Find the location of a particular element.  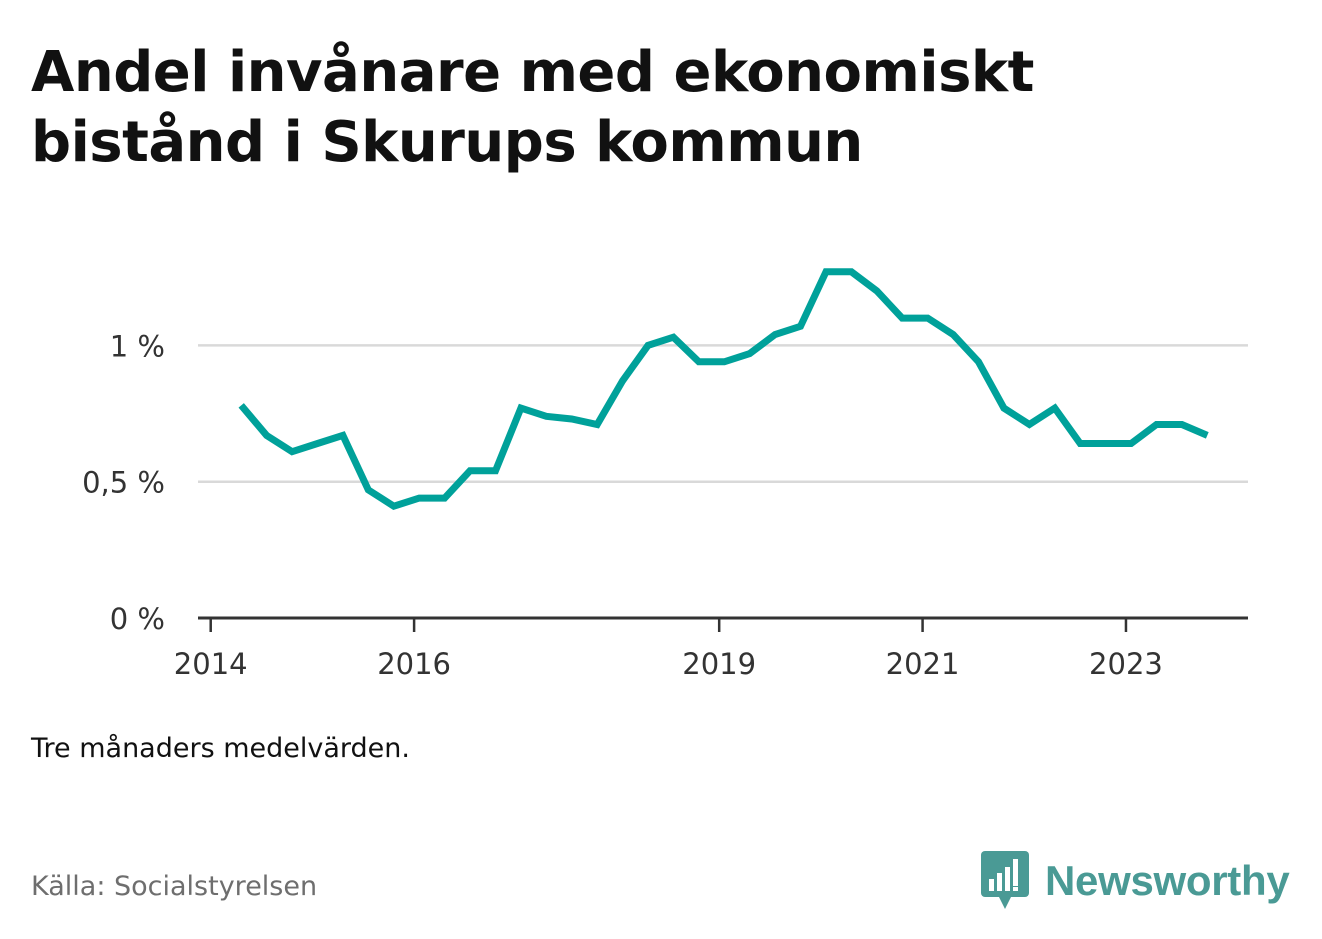

x-tick-label: 2023 is located at coordinates (1126, 664).